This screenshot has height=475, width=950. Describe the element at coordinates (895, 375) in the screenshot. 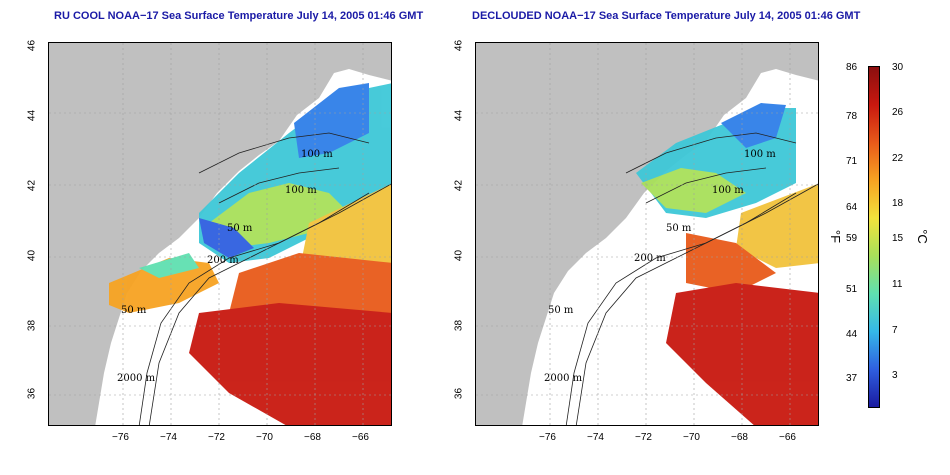

I see `celsius-tick: 3` at that location.